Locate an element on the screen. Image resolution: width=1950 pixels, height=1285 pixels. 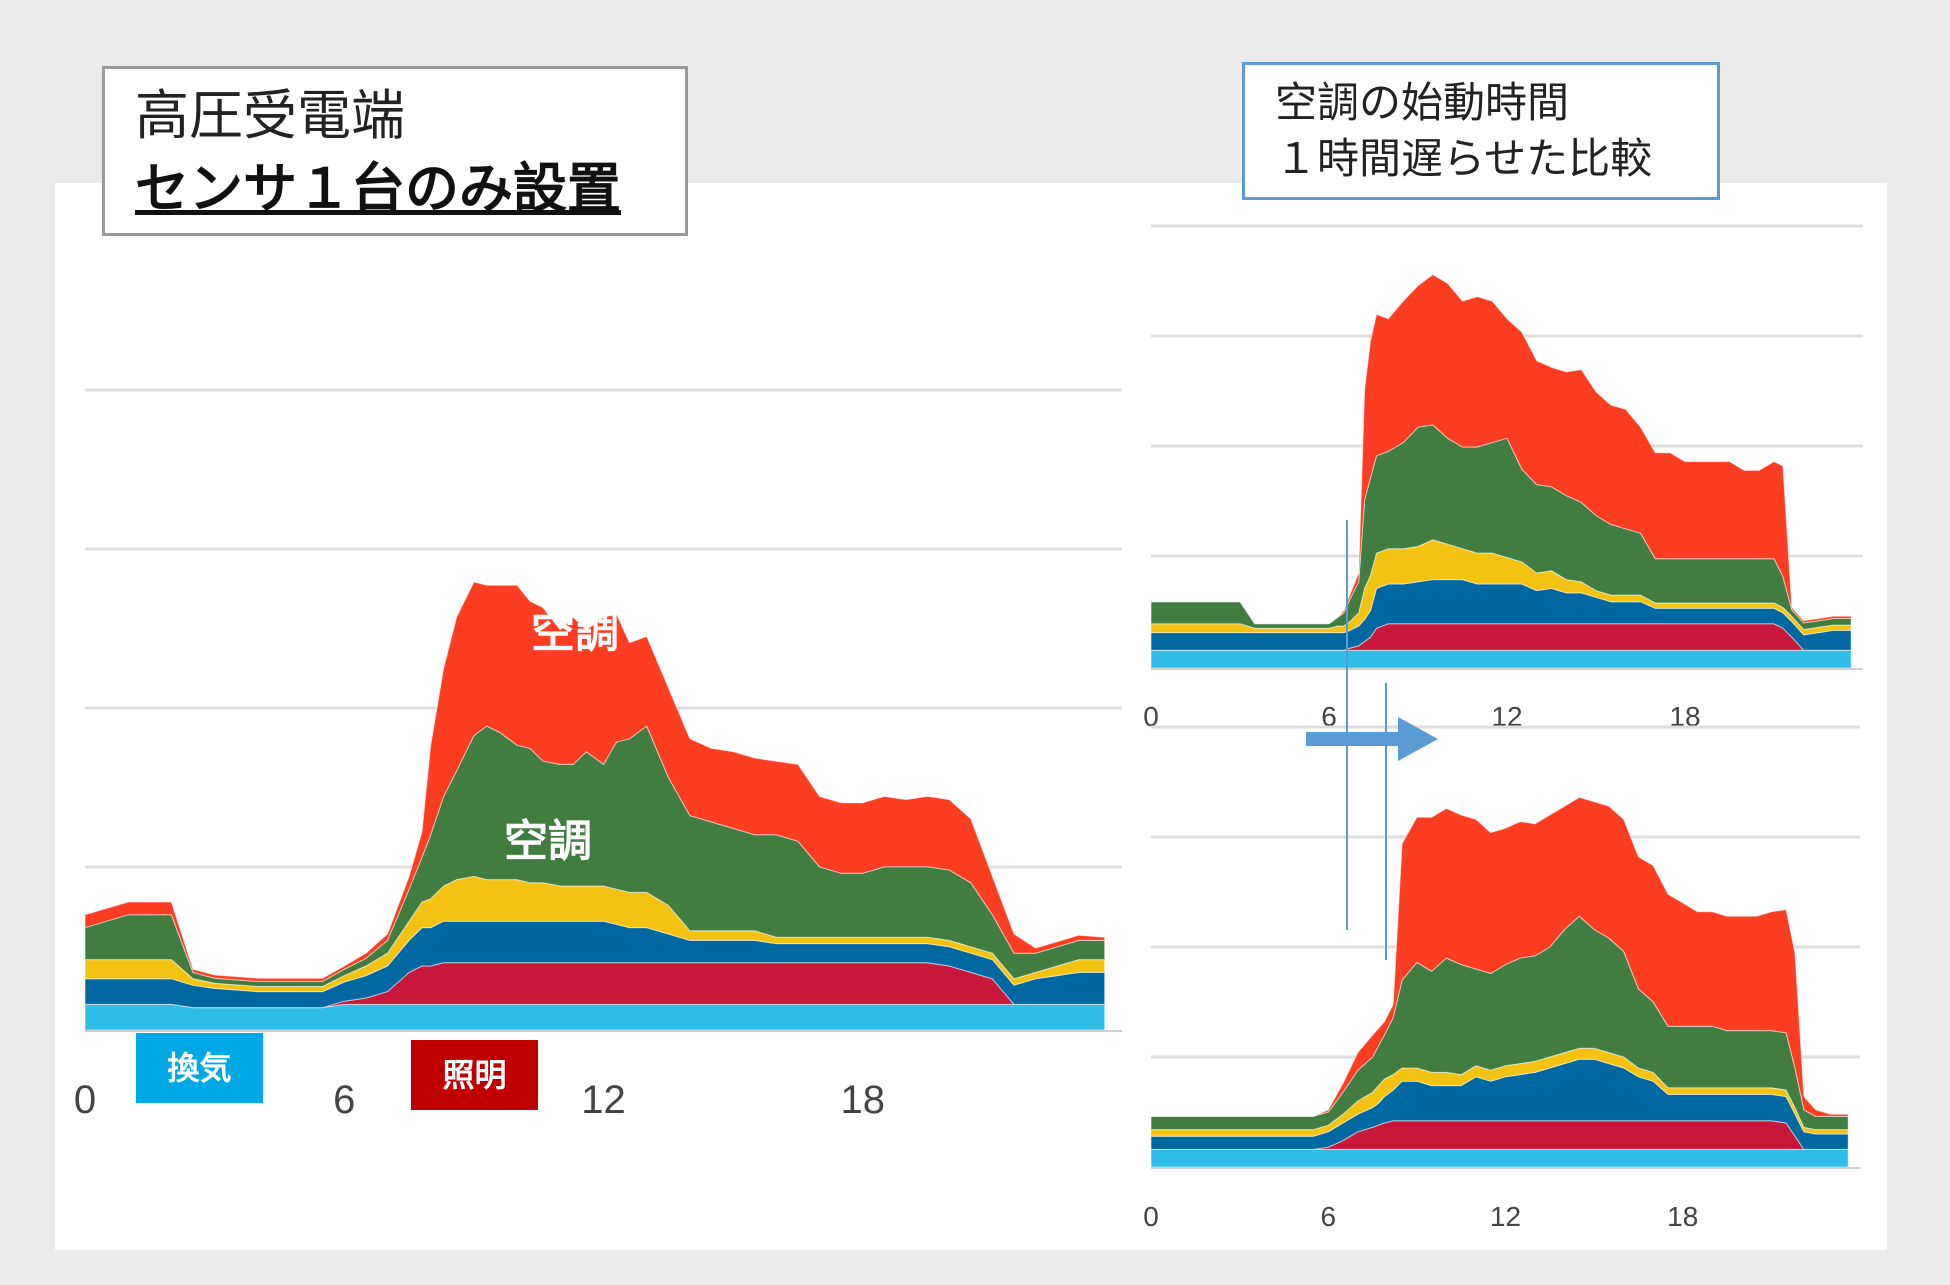
right-title-box: 空調の始動時間 １時間遅らせた比較 is located at coordinates (1481, 131).